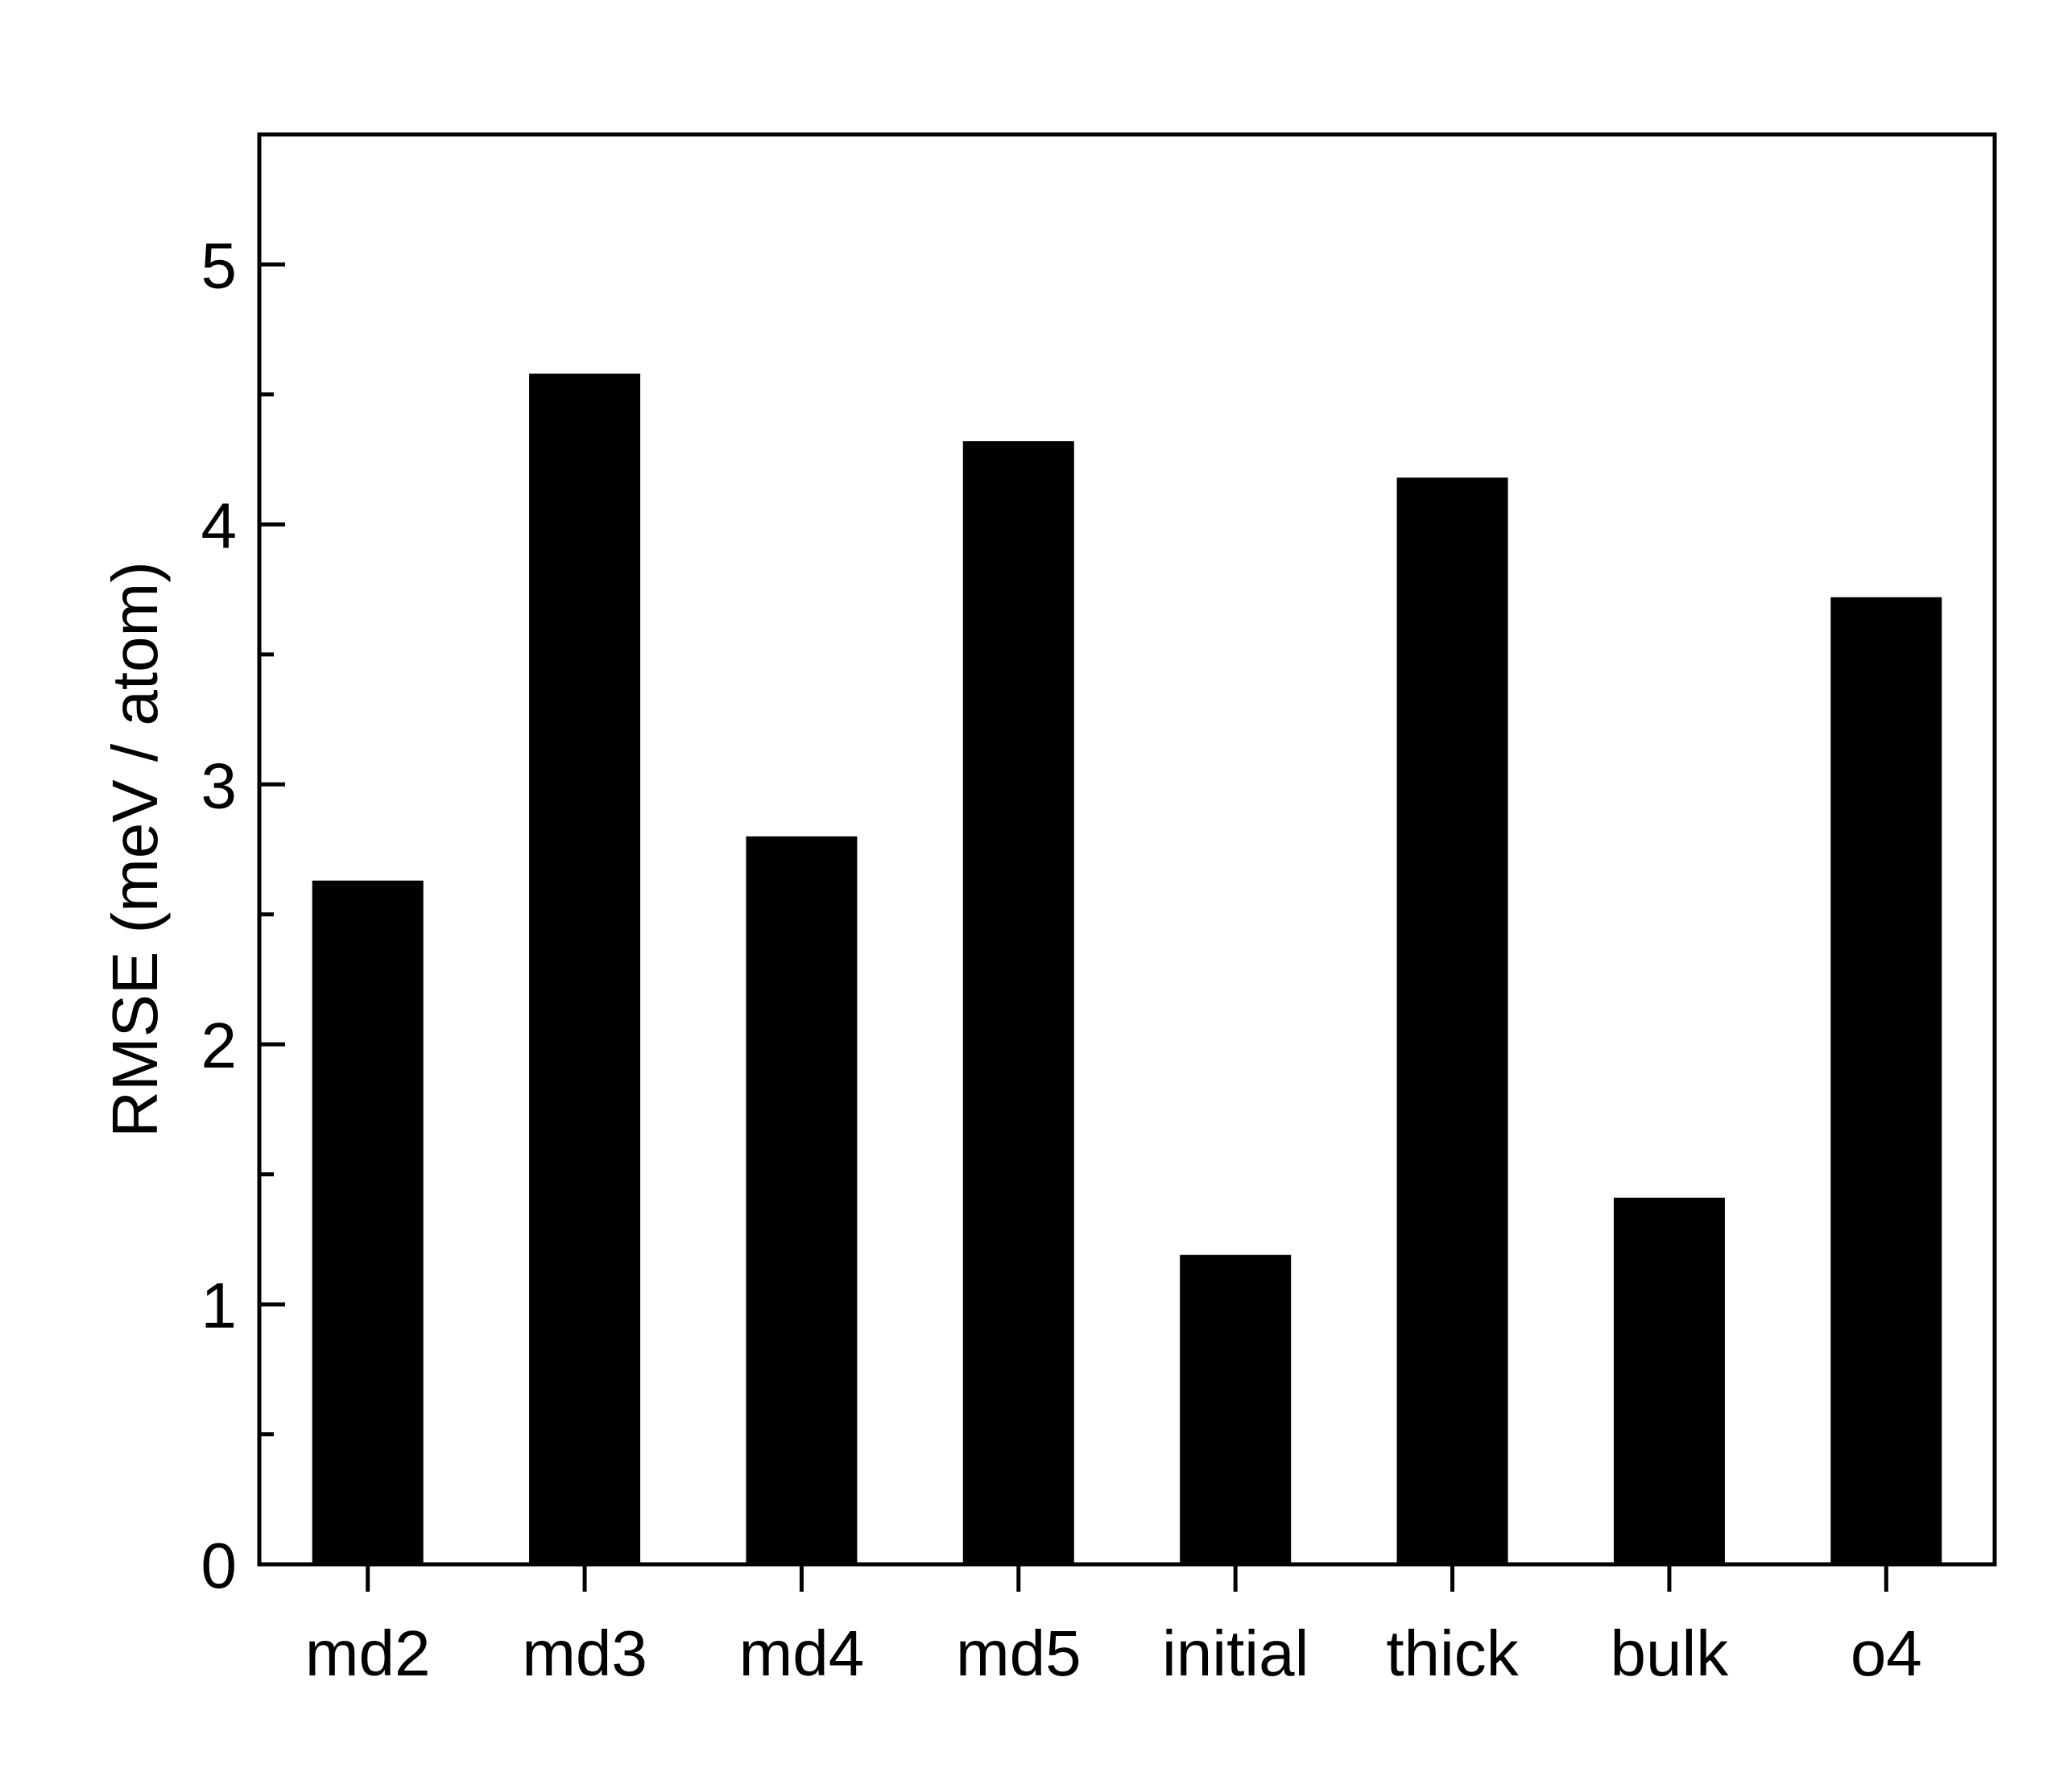  What do you see at coordinates (802, 1653) in the screenshot?
I see `x-tick-label-md4: md4` at bounding box center [802, 1653].